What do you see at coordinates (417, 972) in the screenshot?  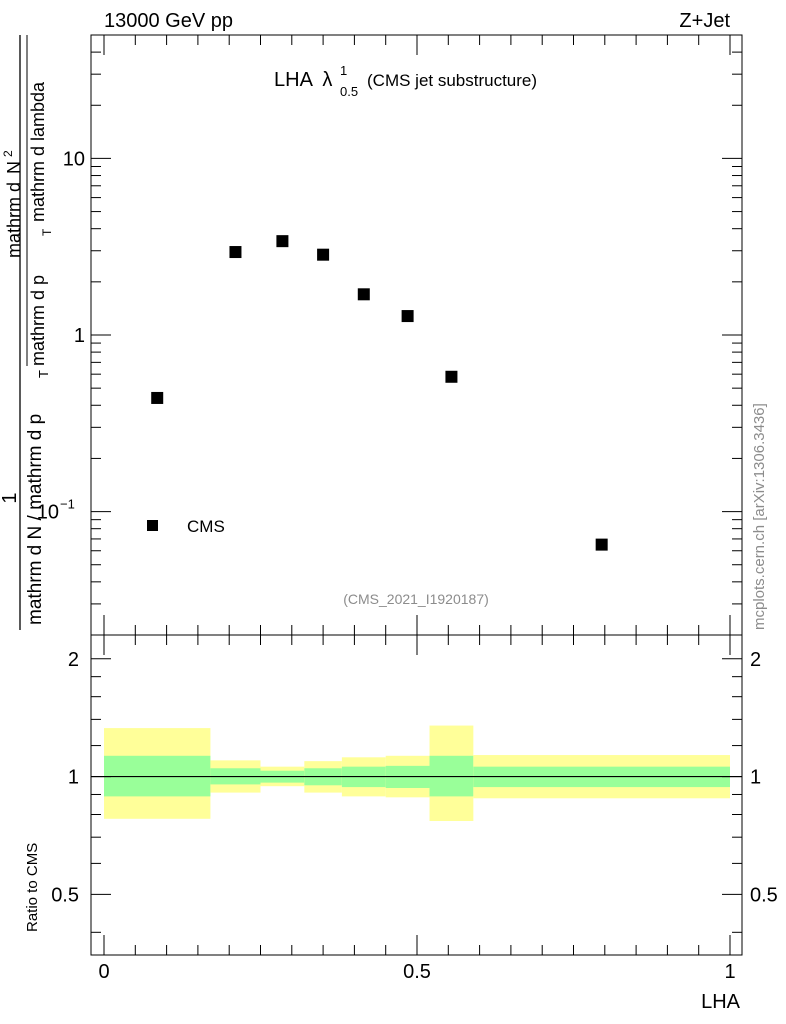 I see `x-tick-label: 0.5` at bounding box center [417, 972].